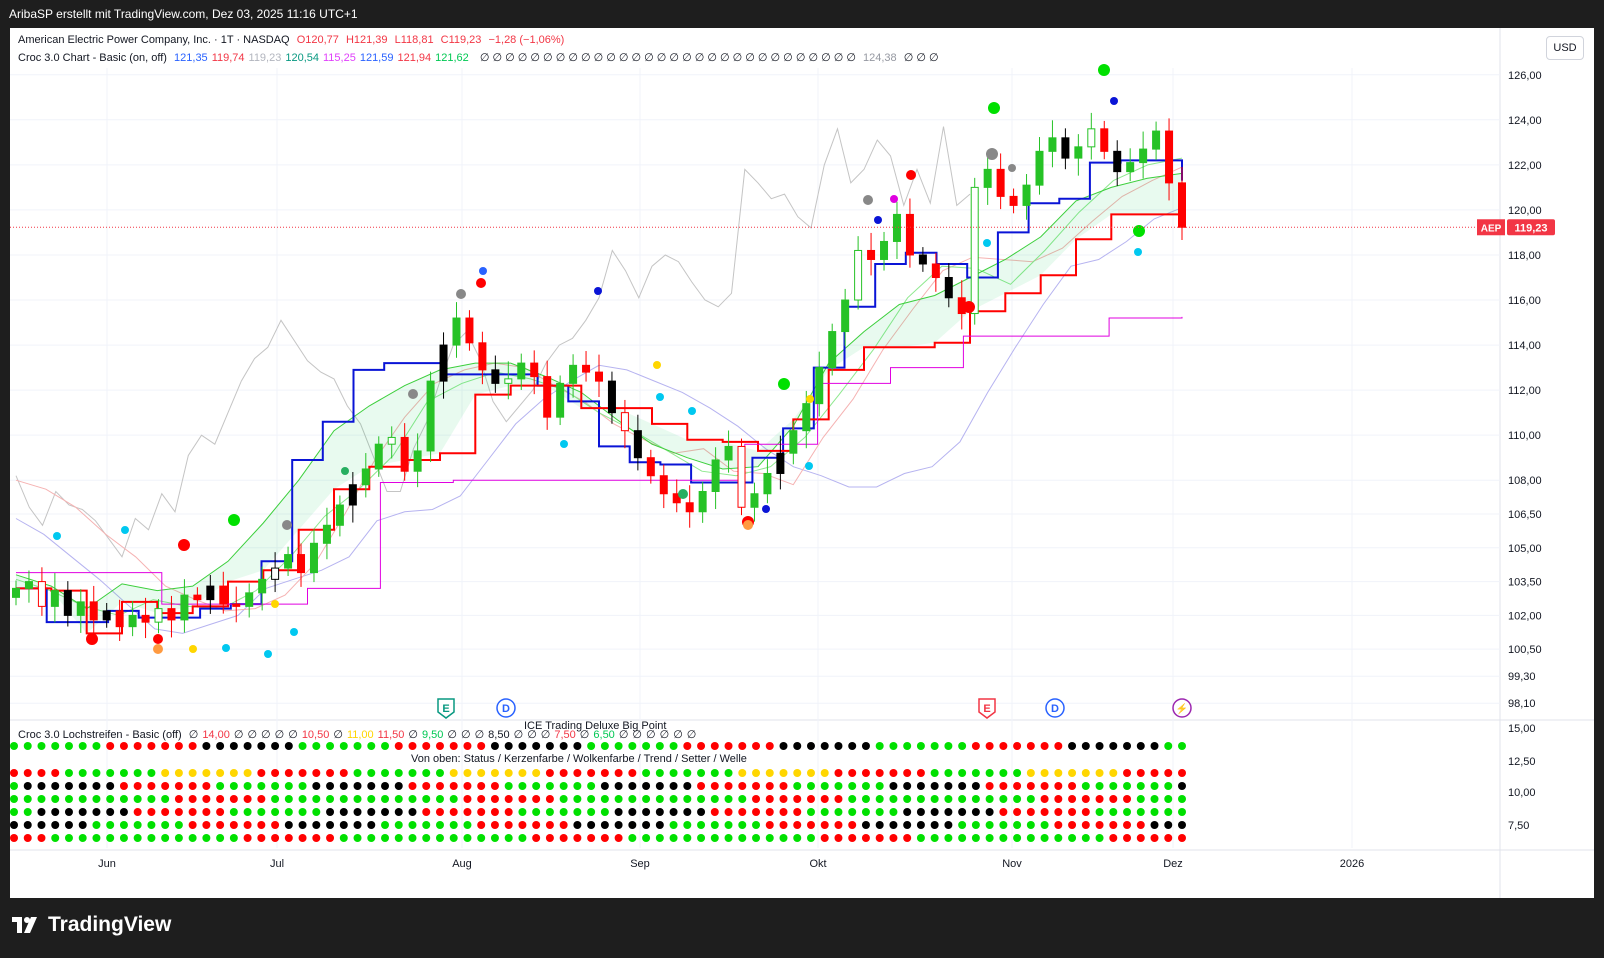  Describe the element at coordinates (499, 735) in the screenshot. I see `sub-legend-value-16: 8,50` at that location.